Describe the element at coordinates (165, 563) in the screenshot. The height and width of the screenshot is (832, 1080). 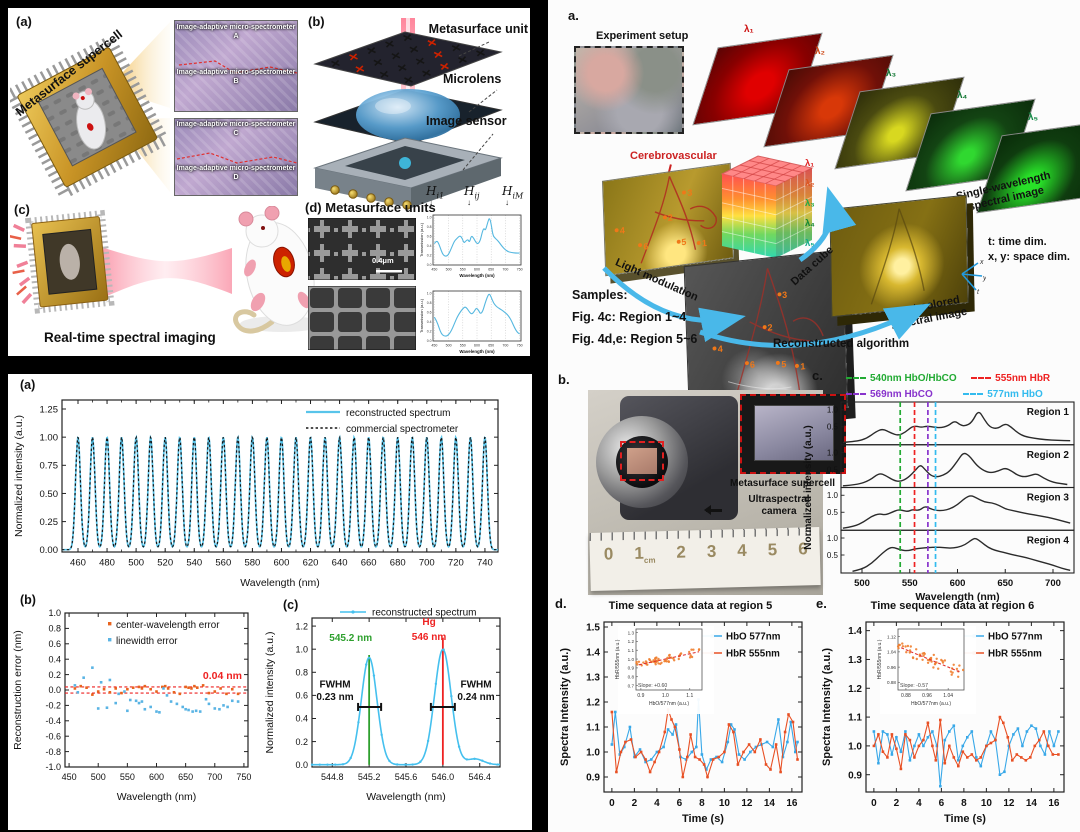
I see `svg-text: 520` at that location.